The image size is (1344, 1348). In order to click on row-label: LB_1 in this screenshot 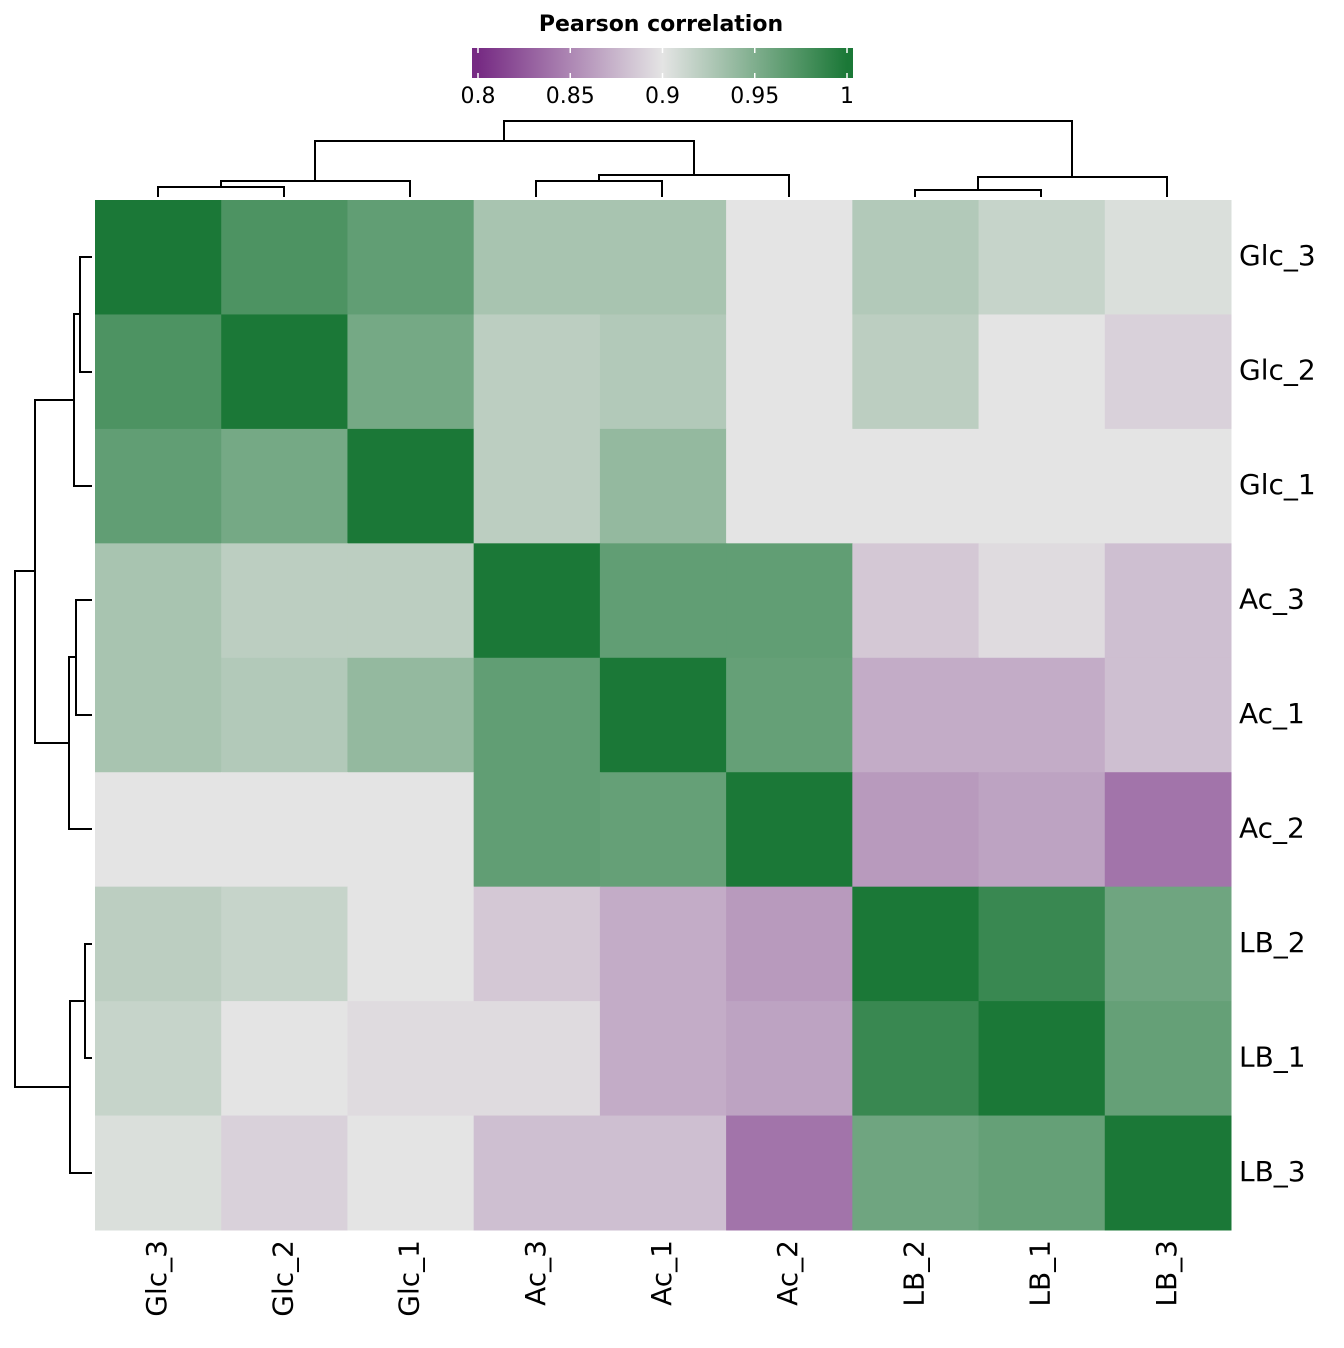, I will do `click(1272, 1056)`.